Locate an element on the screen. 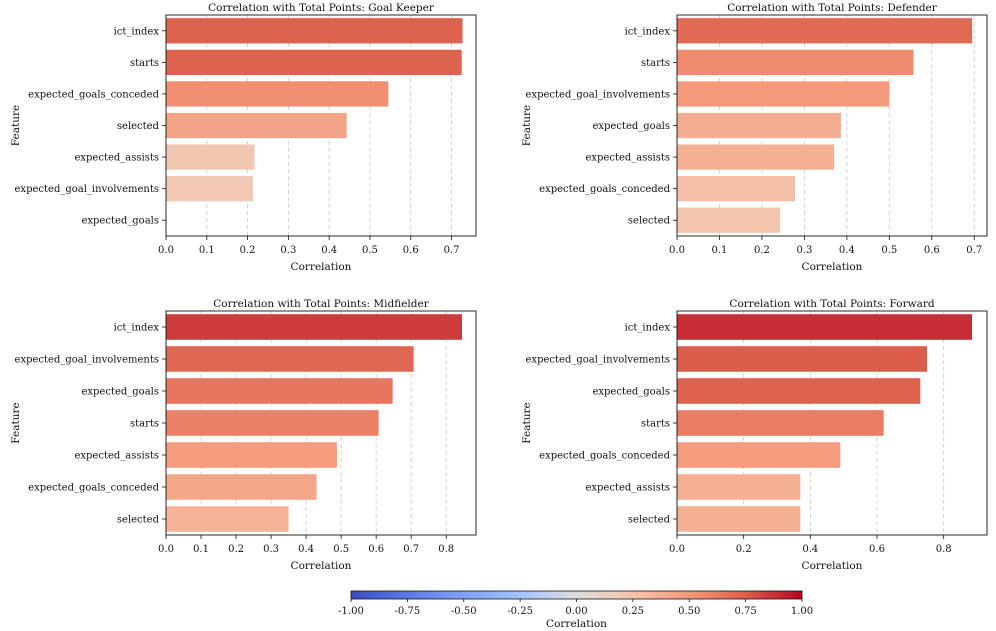 The image size is (996, 631). chart-title: Correlation with Total Points: Defender is located at coordinates (832, 8).